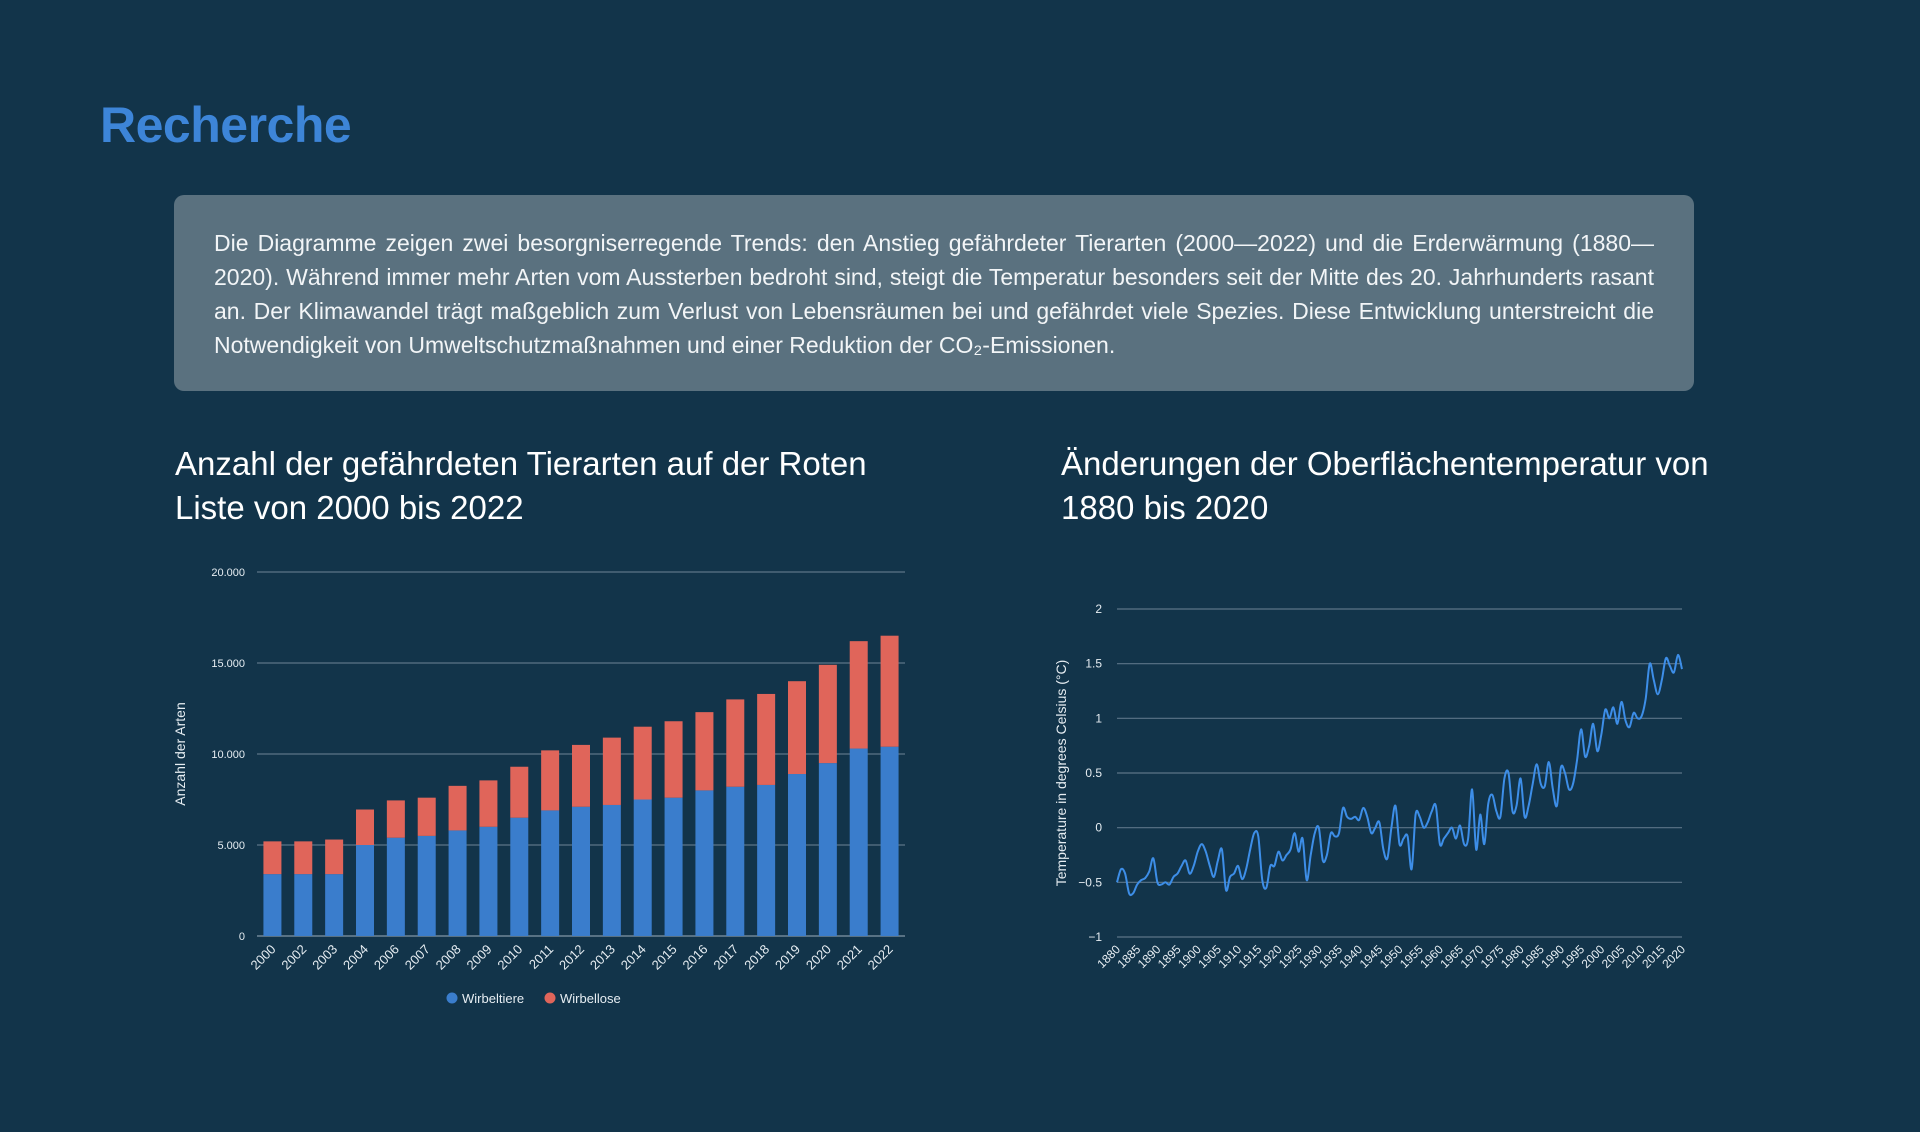 Image resolution: width=1920 pixels, height=1132 pixels. Describe the element at coordinates (725, 957) in the screenshot. I see `x-tick-label: 2017` at that location.